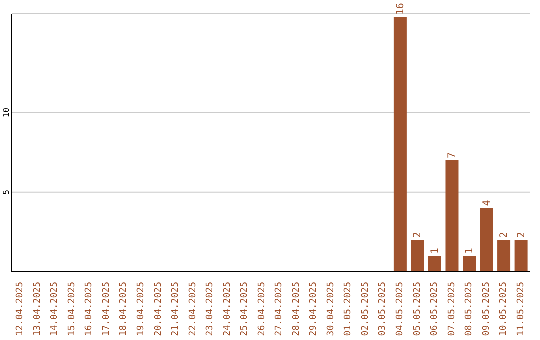 This screenshot has width=540, height=340. I want to click on x-tick-label: 30.04.2025, so click(331, 309).